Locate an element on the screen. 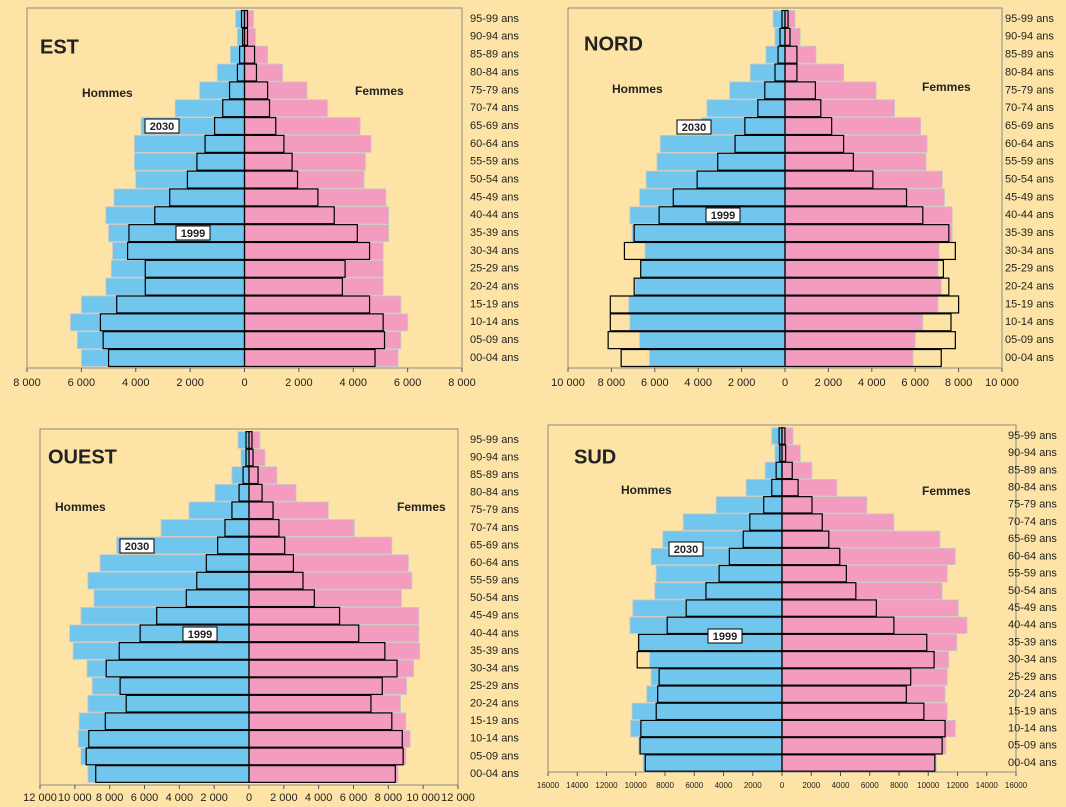  y-tick-label: 35-39 ans is located at coordinates (494, 651).